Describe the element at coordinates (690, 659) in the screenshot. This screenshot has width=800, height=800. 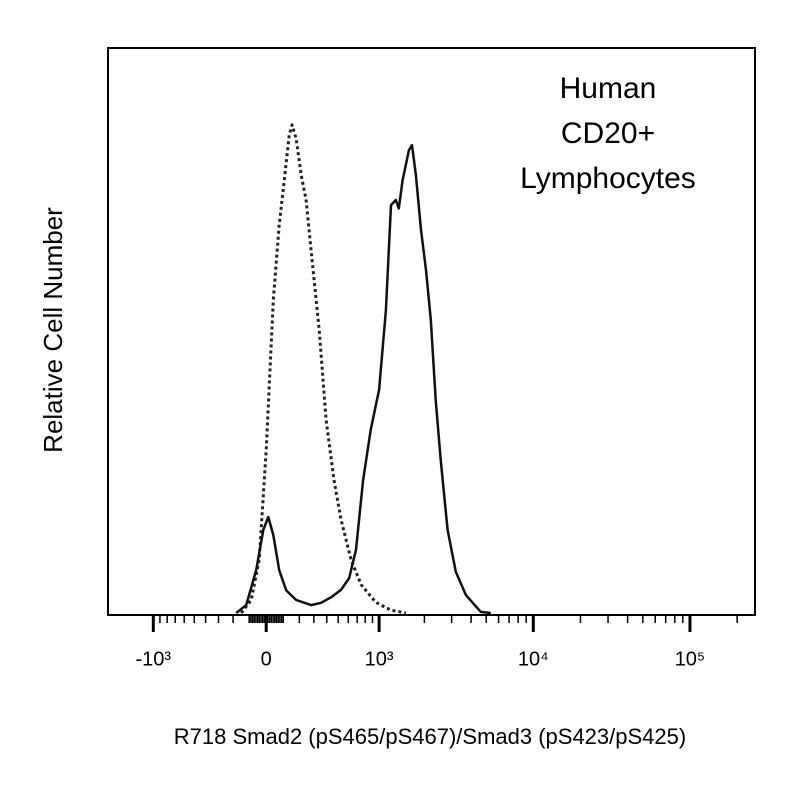
I see `x-tick-label: 10⁵` at that location.